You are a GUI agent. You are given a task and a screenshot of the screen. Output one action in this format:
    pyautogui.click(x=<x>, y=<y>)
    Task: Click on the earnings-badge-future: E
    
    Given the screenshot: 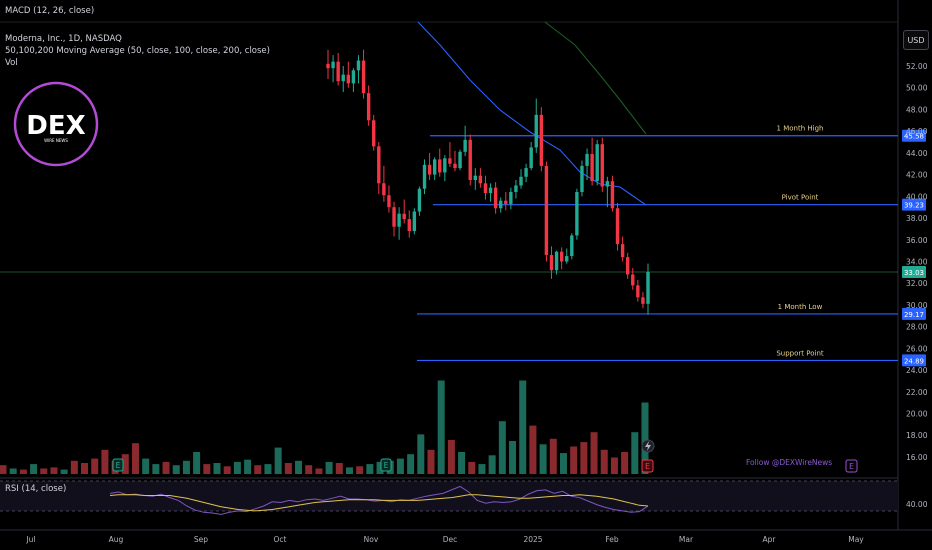 What is the action you would take?
    pyautogui.click(x=851, y=466)
    